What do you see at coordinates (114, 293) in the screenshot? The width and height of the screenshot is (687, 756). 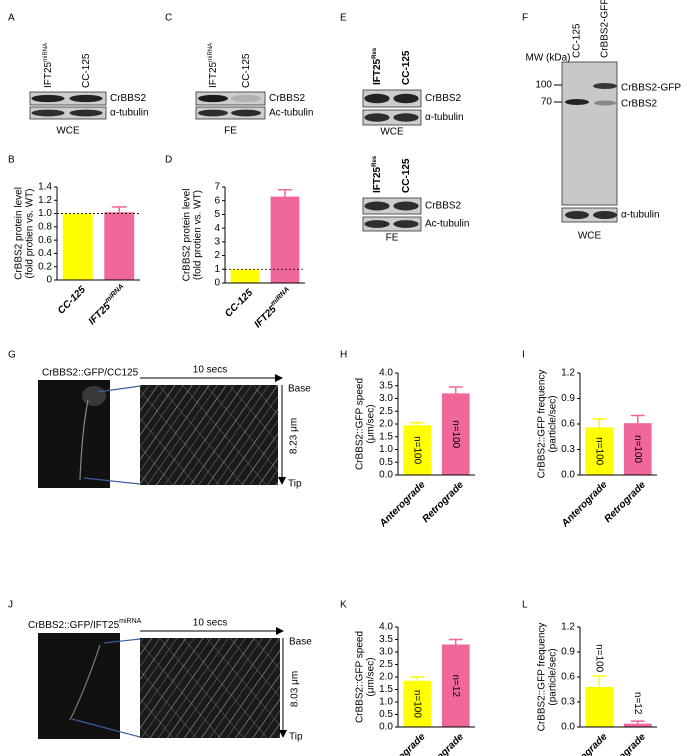 I see `category-sup: miRNA` at bounding box center [114, 293].